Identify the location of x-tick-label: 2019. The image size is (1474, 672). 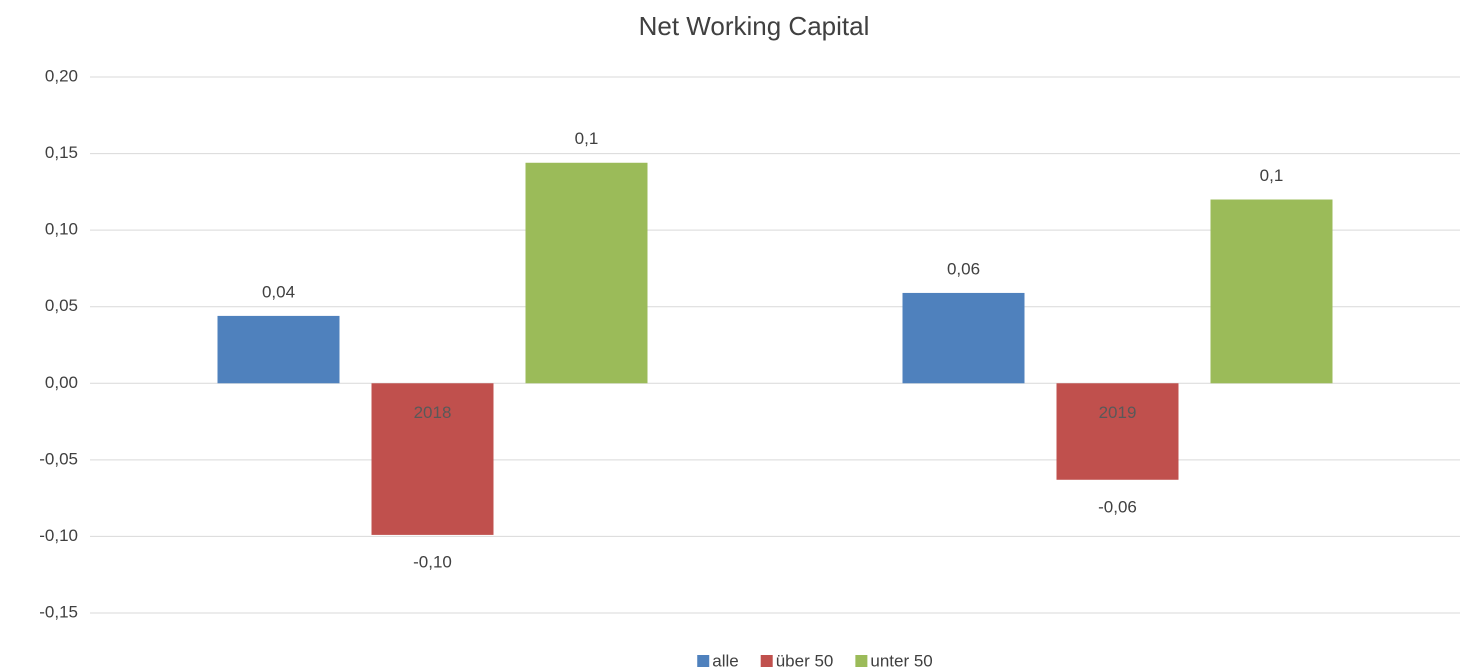
(1118, 412).